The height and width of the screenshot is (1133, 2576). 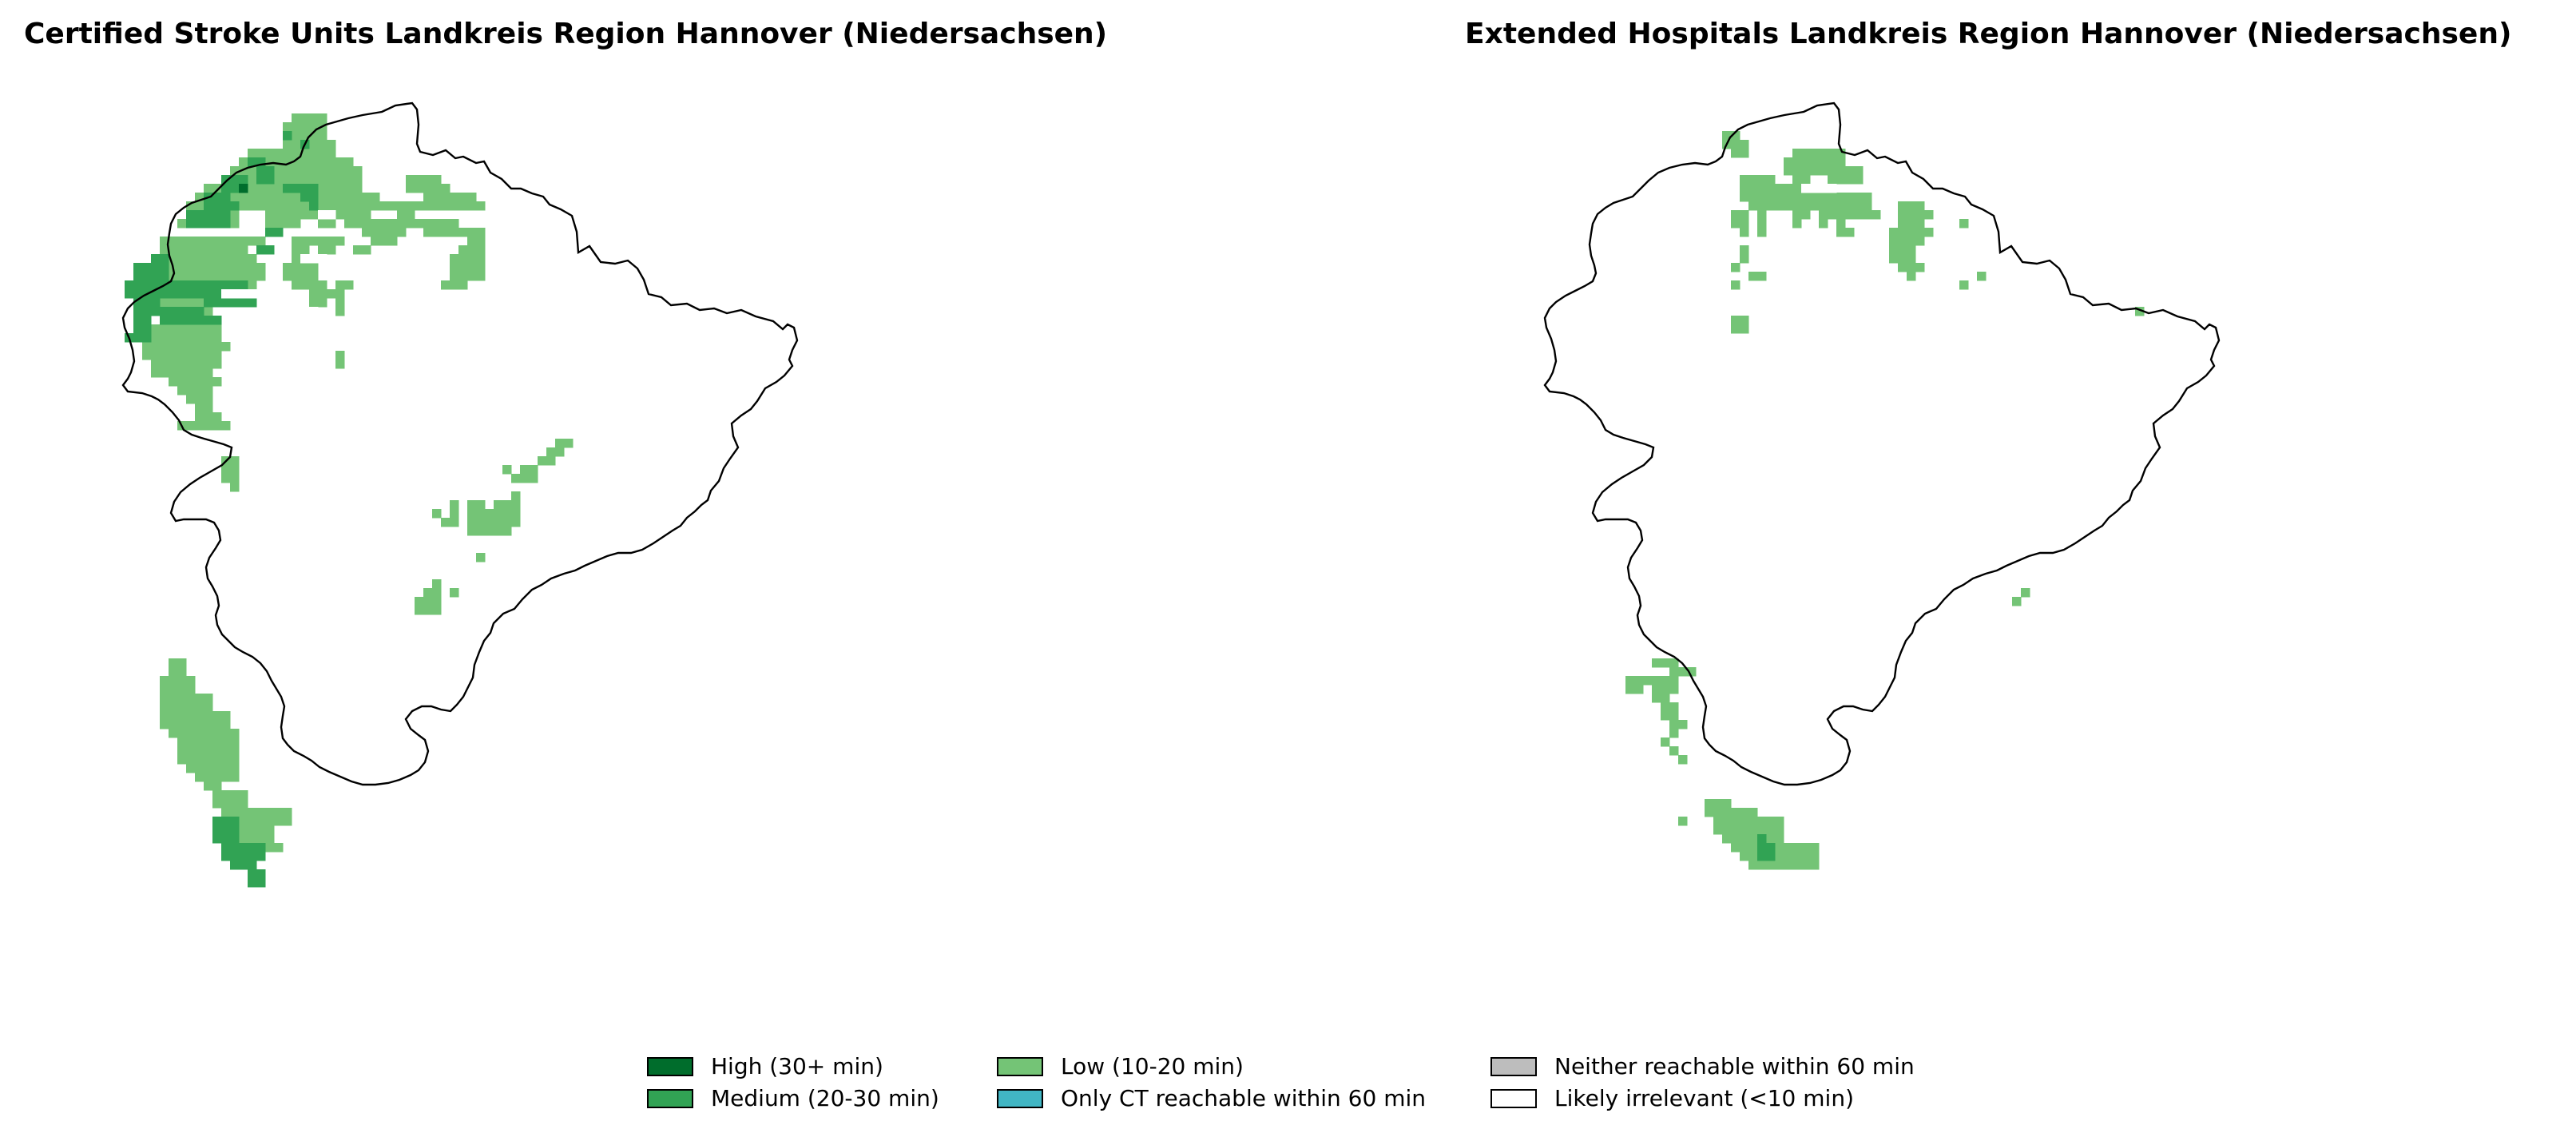 I want to click on legend-swatch-neither, so click(x=1513, y=1066).